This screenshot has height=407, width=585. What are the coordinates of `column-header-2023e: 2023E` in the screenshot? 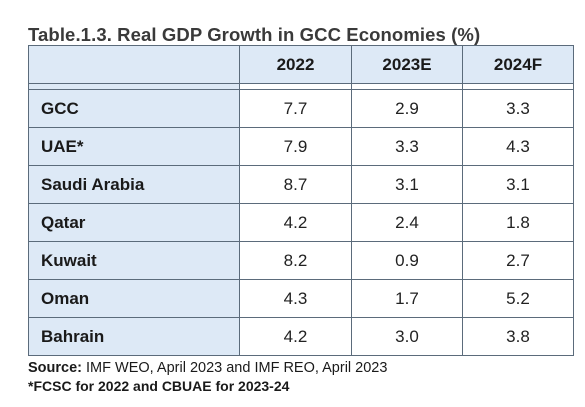 It's located at (407, 64).